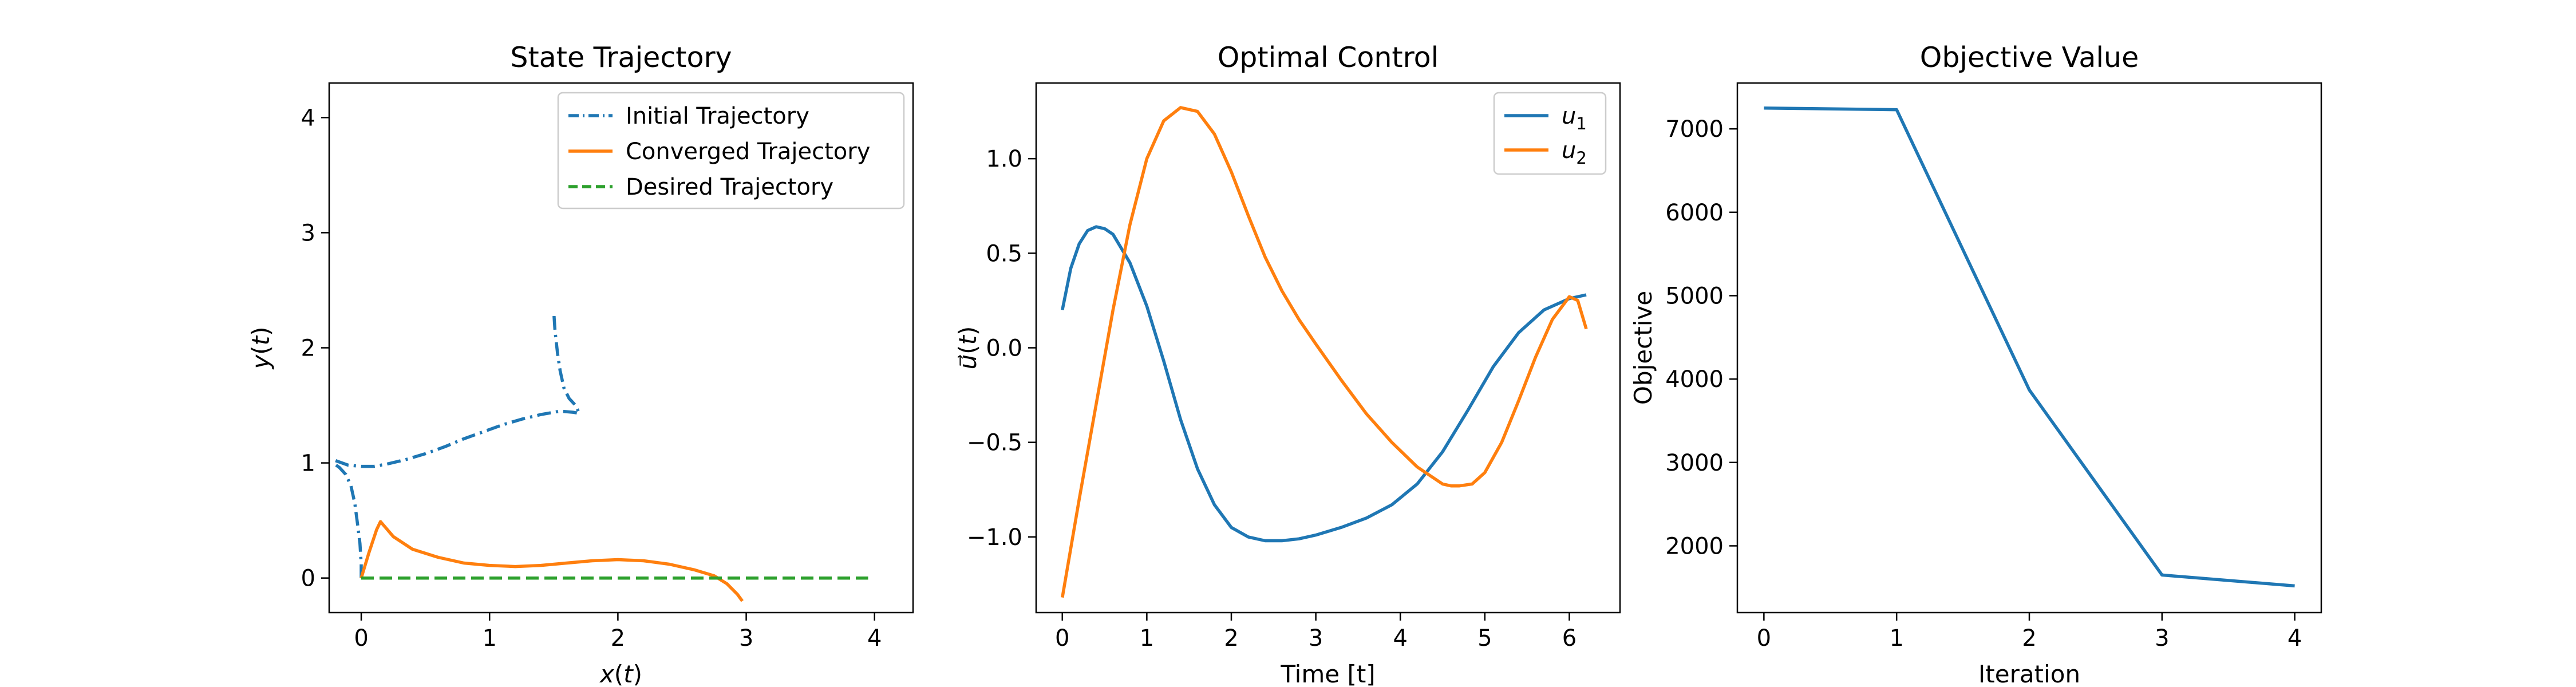 The height and width of the screenshot is (687, 2576). Describe the element at coordinates (1694, 213) in the screenshot. I see `y-tick-label: 6000` at that location.